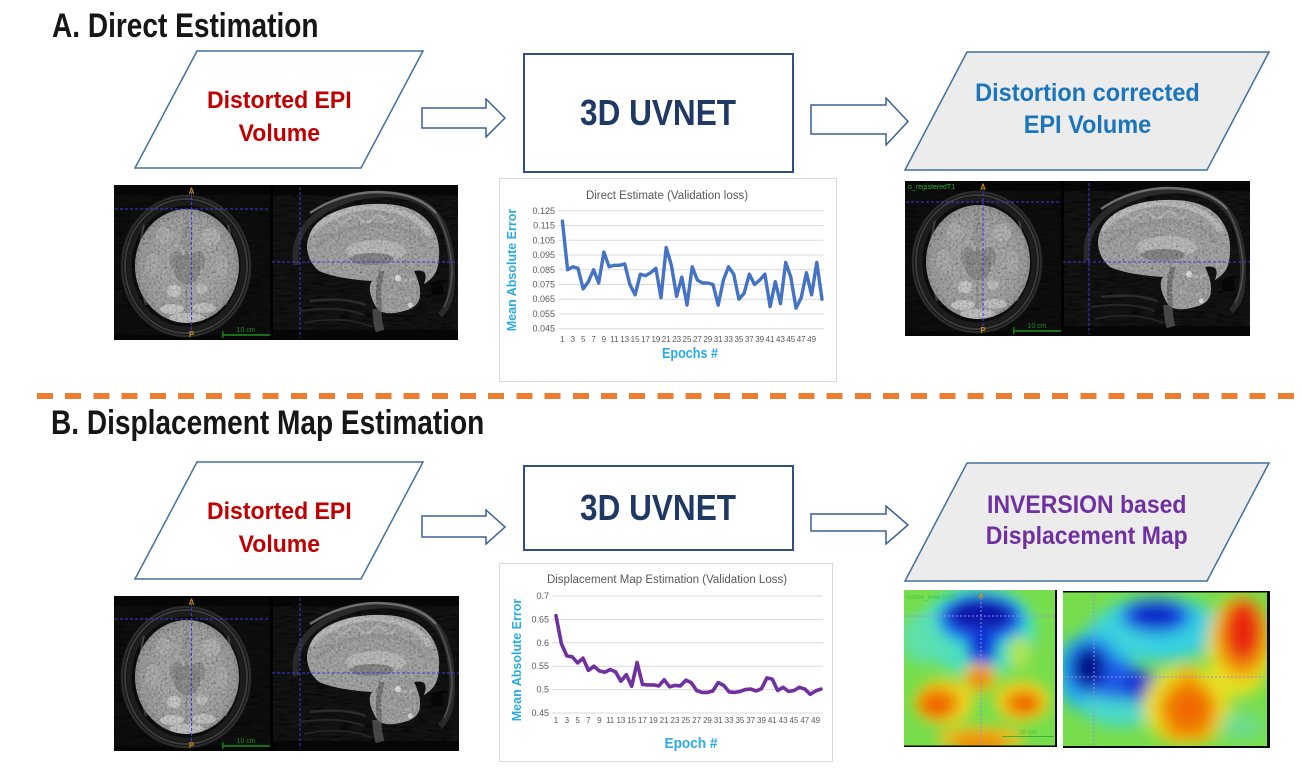 The width and height of the screenshot is (1302, 779). What do you see at coordinates (930, 597) in the screenshot?
I see `svg-text: tortion_map [2/3]` at bounding box center [930, 597].